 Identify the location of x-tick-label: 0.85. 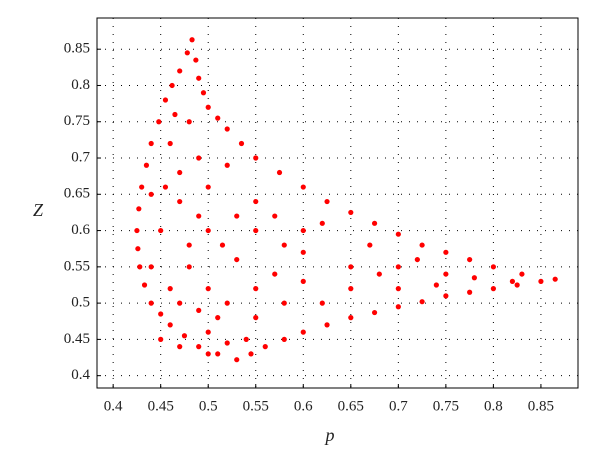
(541, 406).